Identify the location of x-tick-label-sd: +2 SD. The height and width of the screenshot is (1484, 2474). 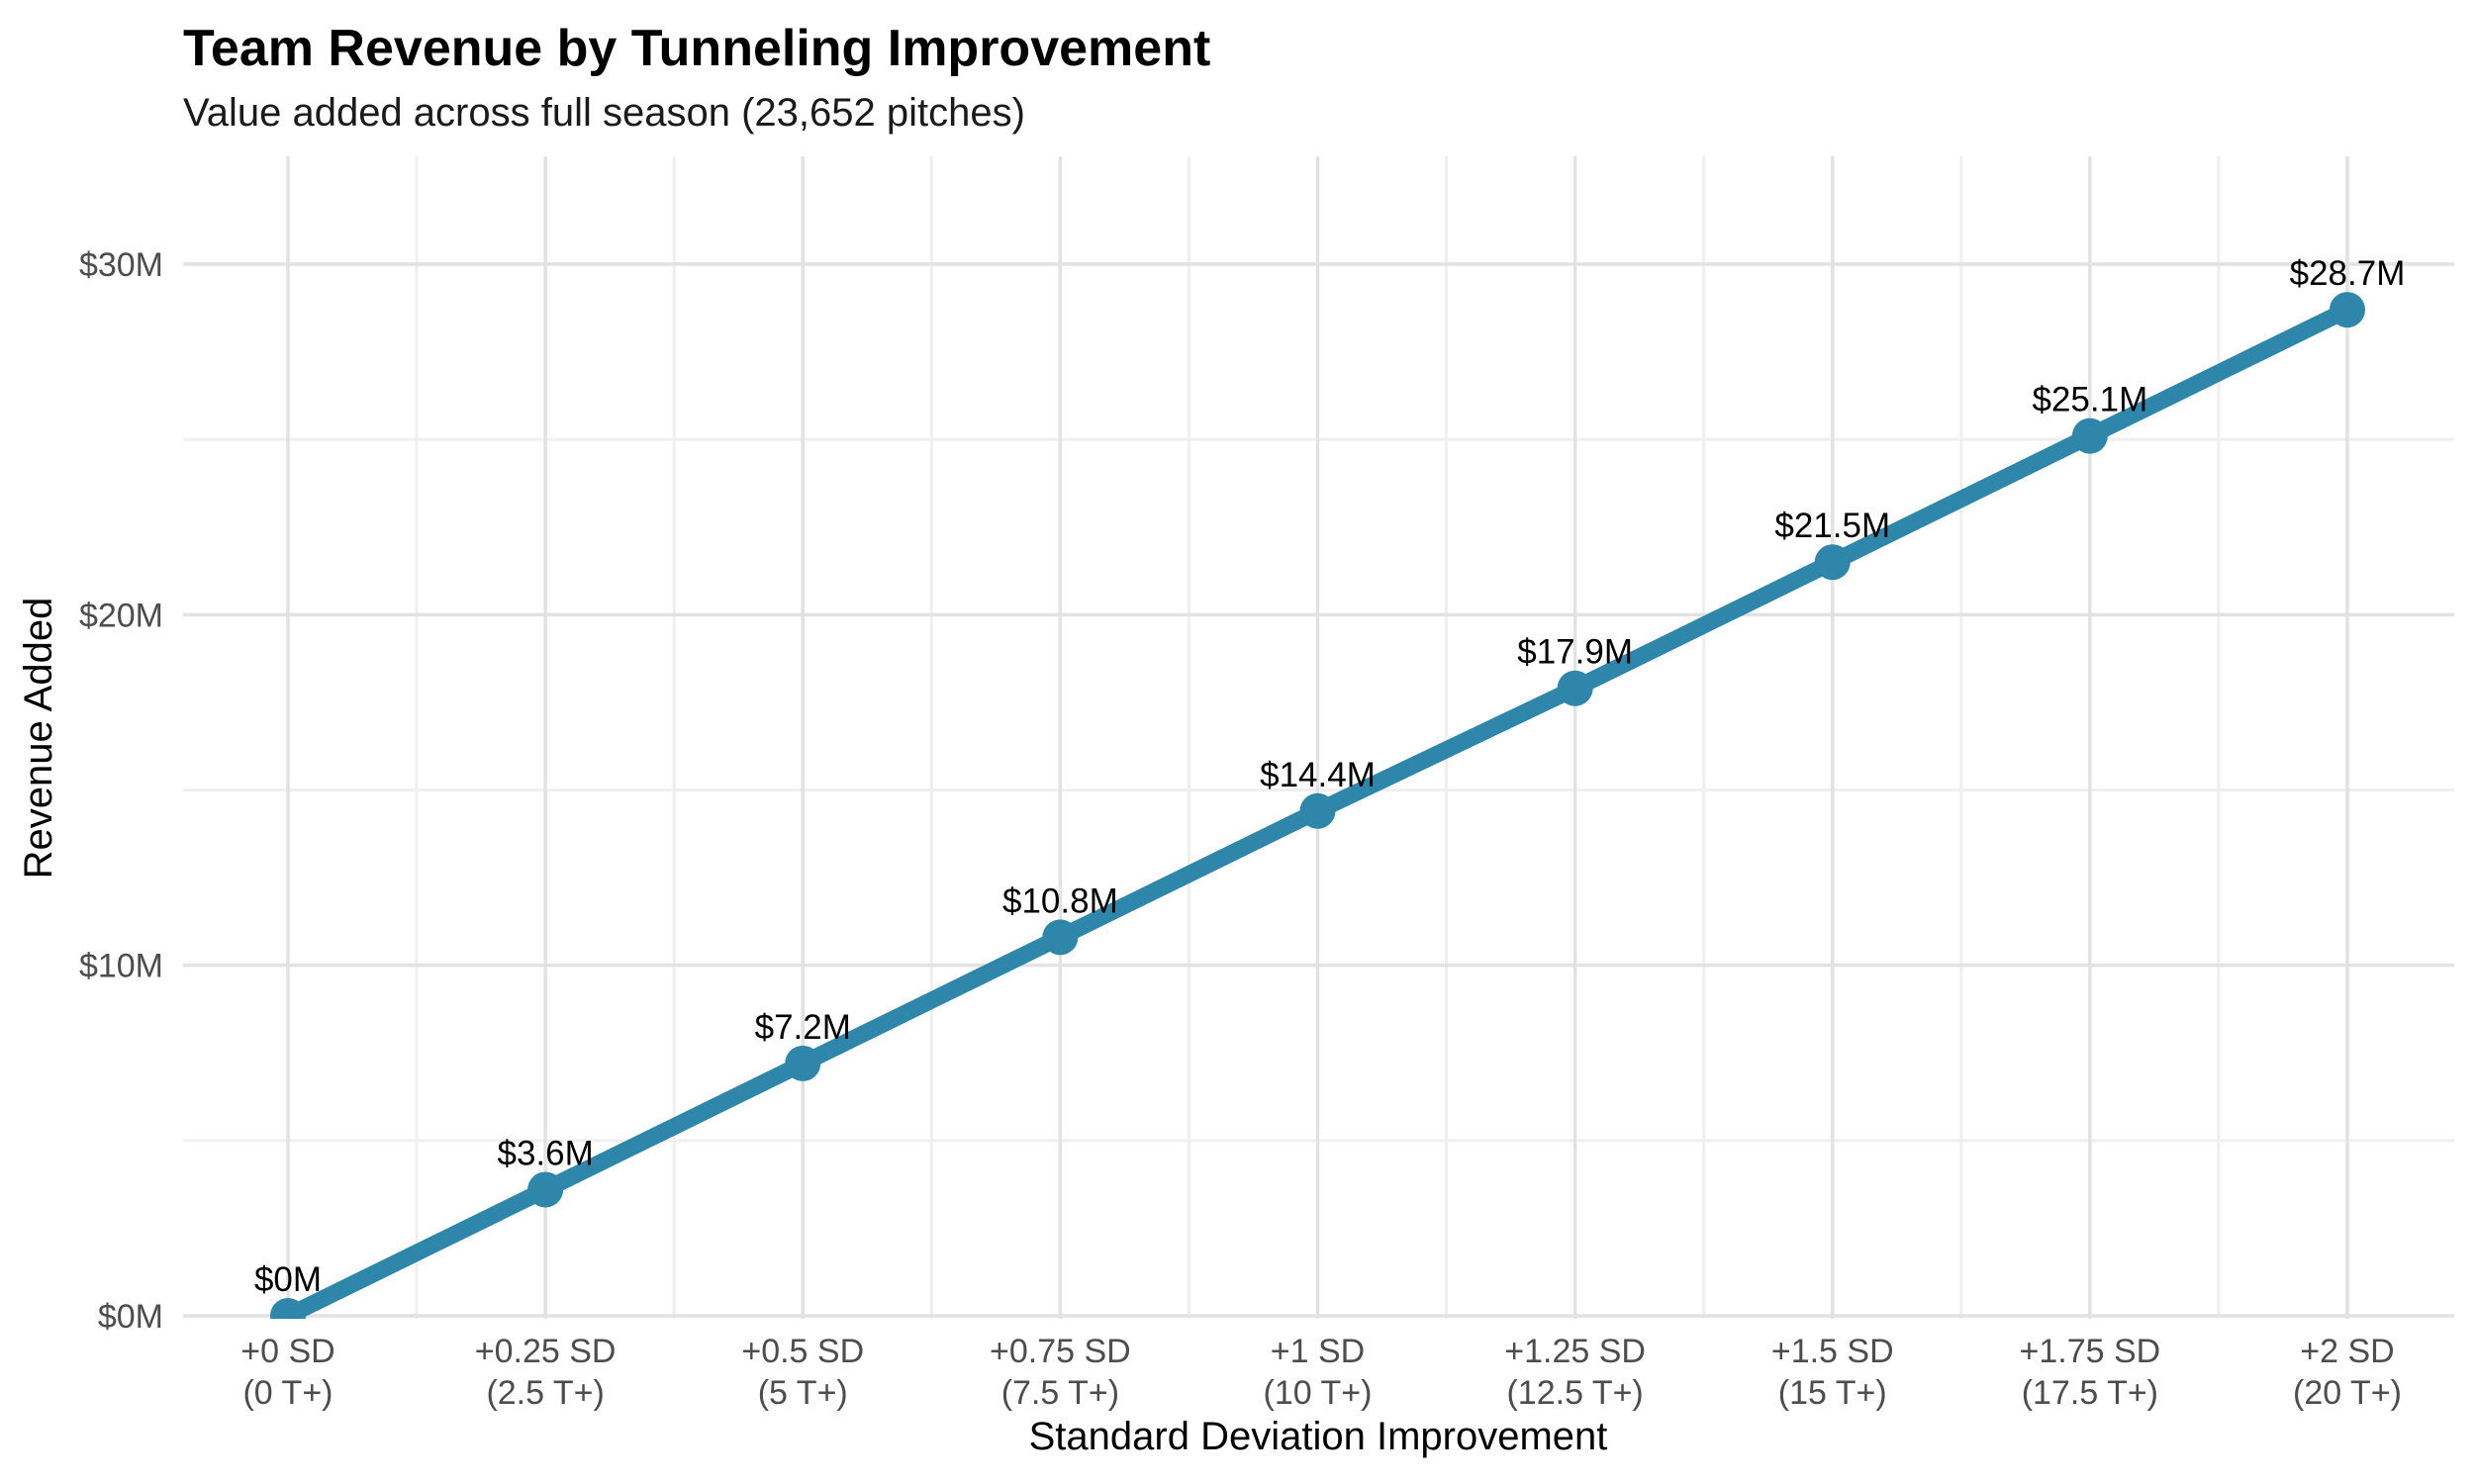
(2347, 1351).